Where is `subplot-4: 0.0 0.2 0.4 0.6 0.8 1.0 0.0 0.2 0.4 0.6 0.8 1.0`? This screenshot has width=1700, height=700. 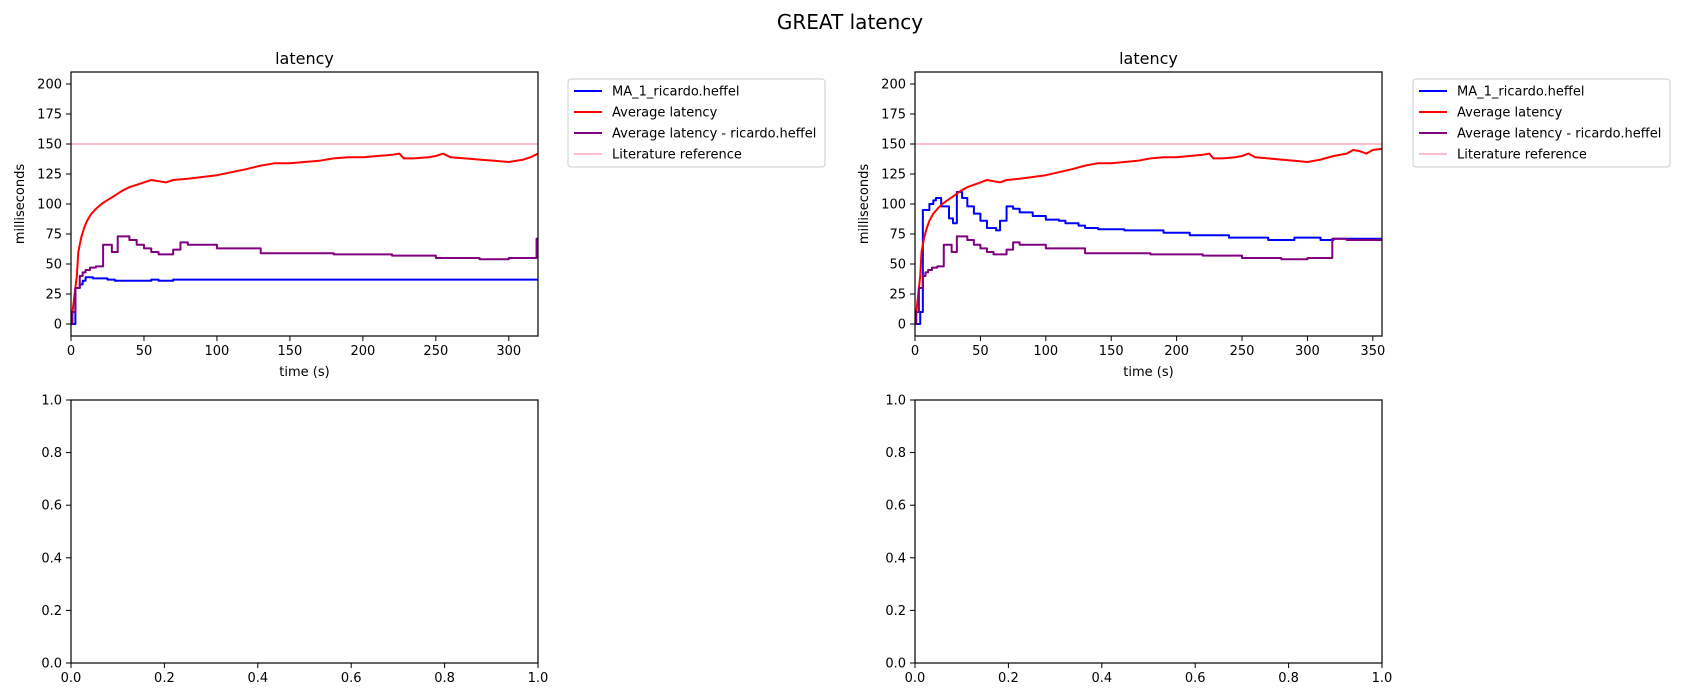 subplot-4: 0.0 0.2 0.4 0.6 0.8 1.0 0.0 0.2 0.4 0.6 0.8 1.0 is located at coordinates (1138, 540).